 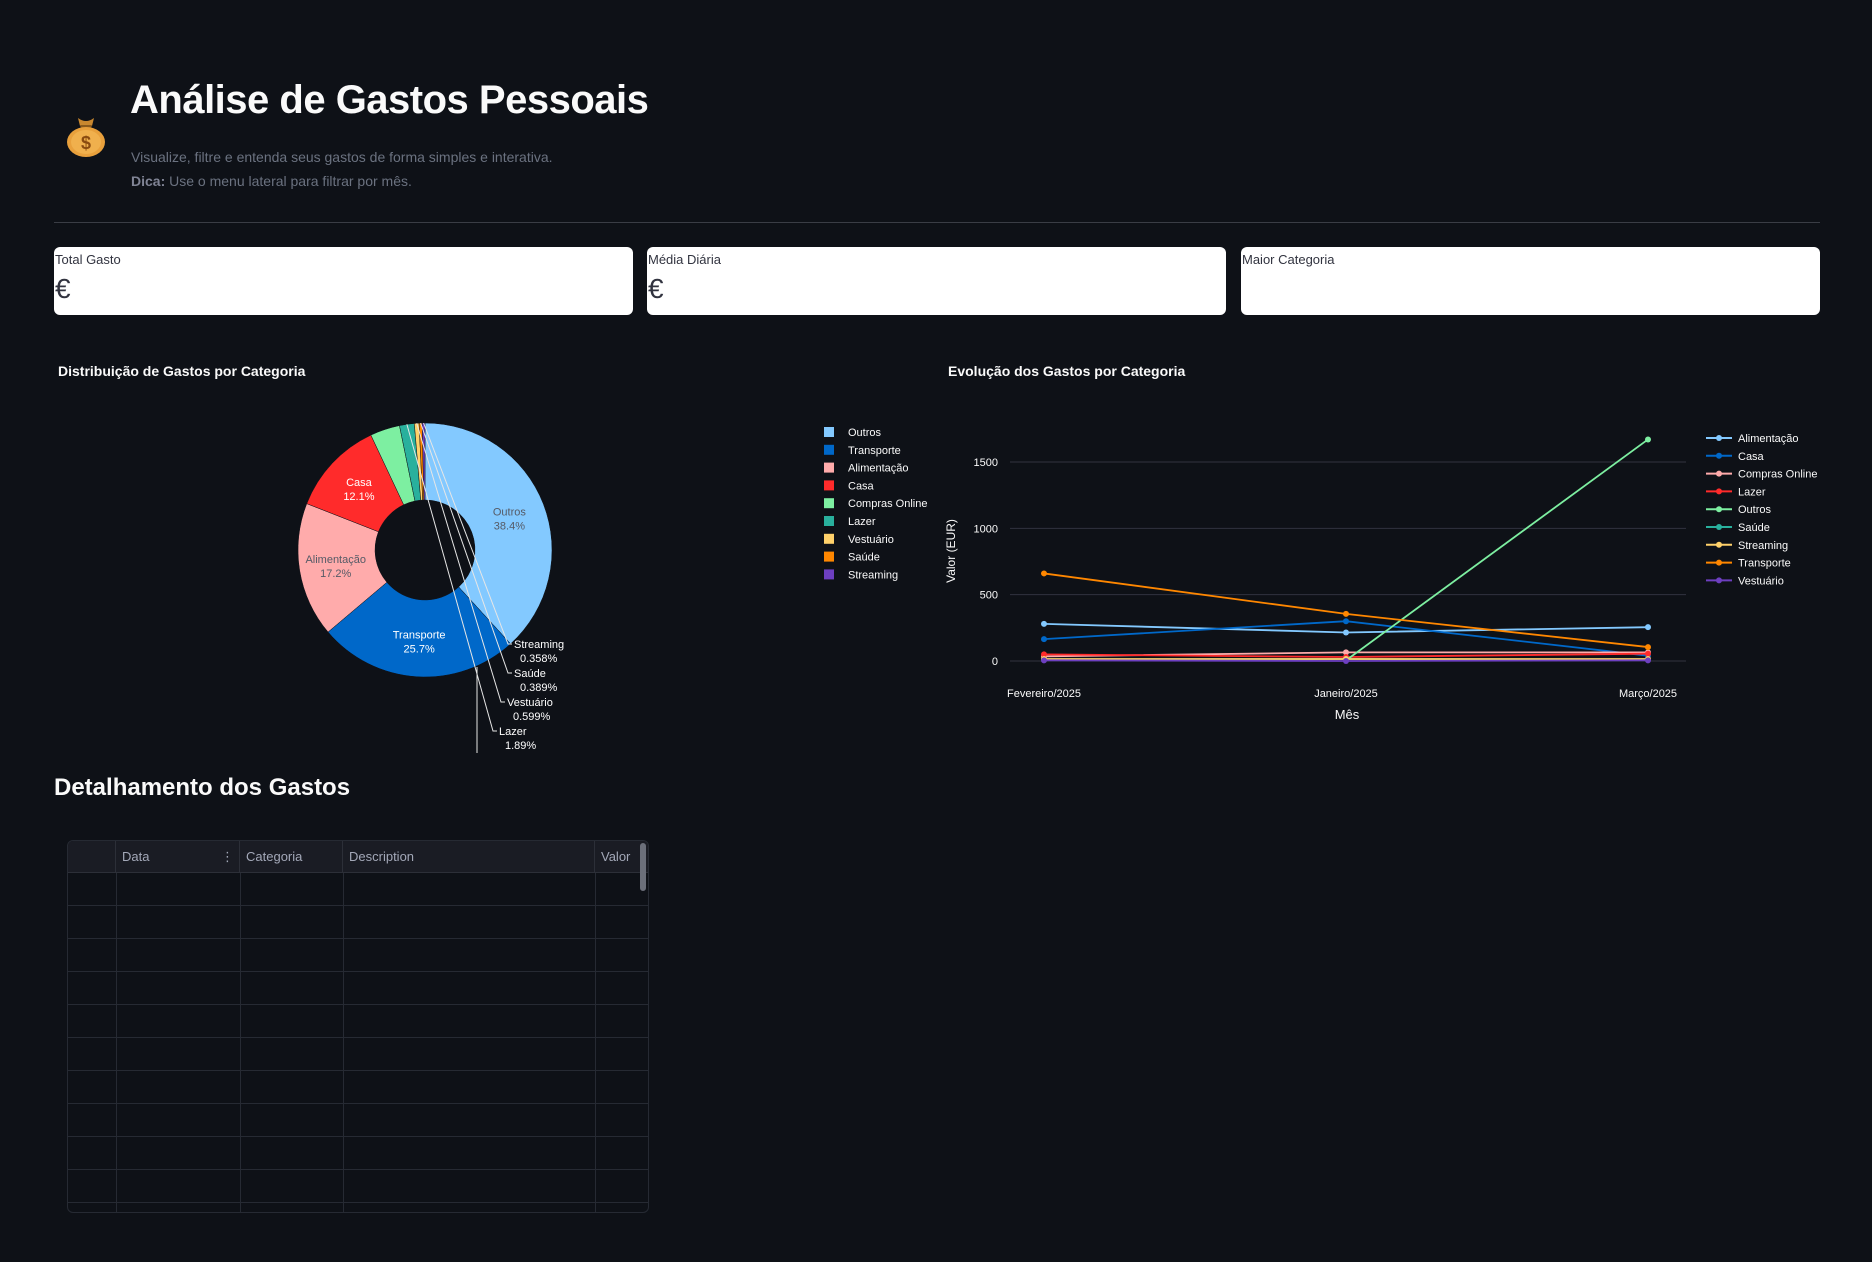 What do you see at coordinates (469, 857) in the screenshot?
I see `column-header-description: Description` at bounding box center [469, 857].